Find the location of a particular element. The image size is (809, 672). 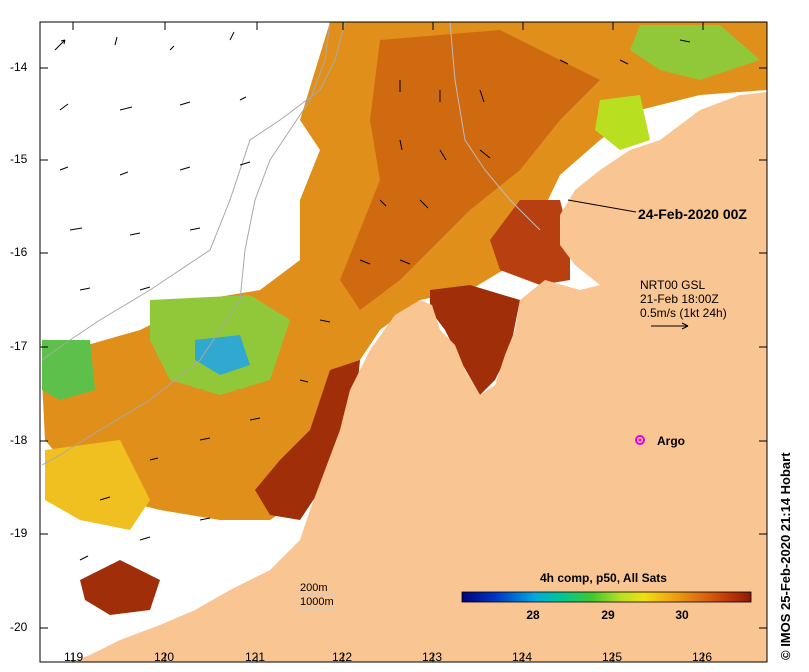

lon-label-124: 124 is located at coordinates (522, 657).